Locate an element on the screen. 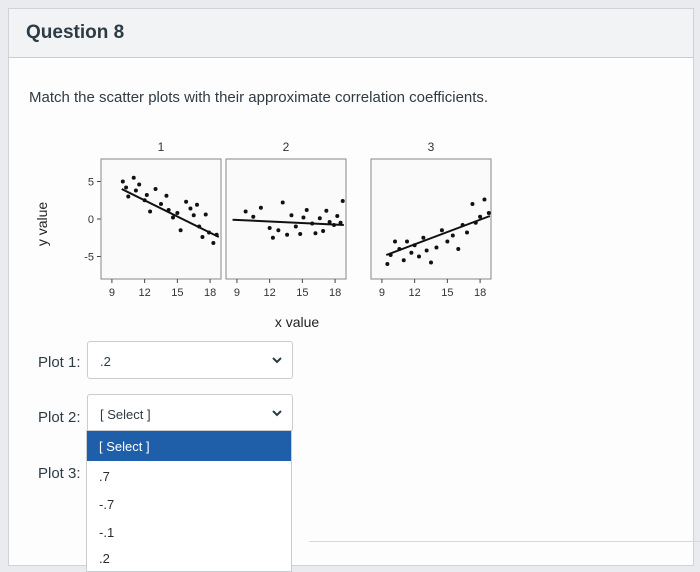 Image resolution: width=700 pixels, height=572 pixels. plot-1-select: .2 is located at coordinates (190, 360).